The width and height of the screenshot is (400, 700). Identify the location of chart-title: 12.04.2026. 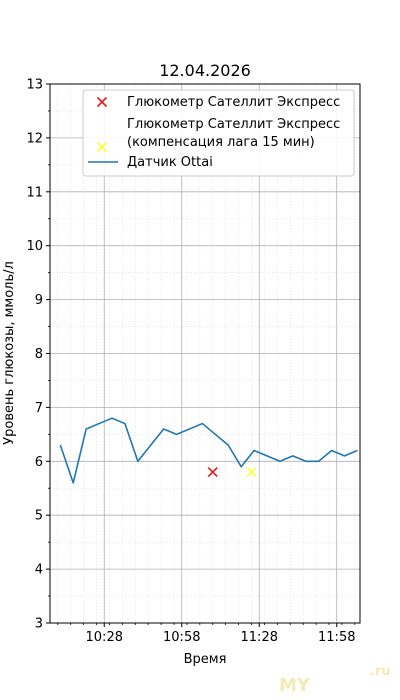
(205, 70).